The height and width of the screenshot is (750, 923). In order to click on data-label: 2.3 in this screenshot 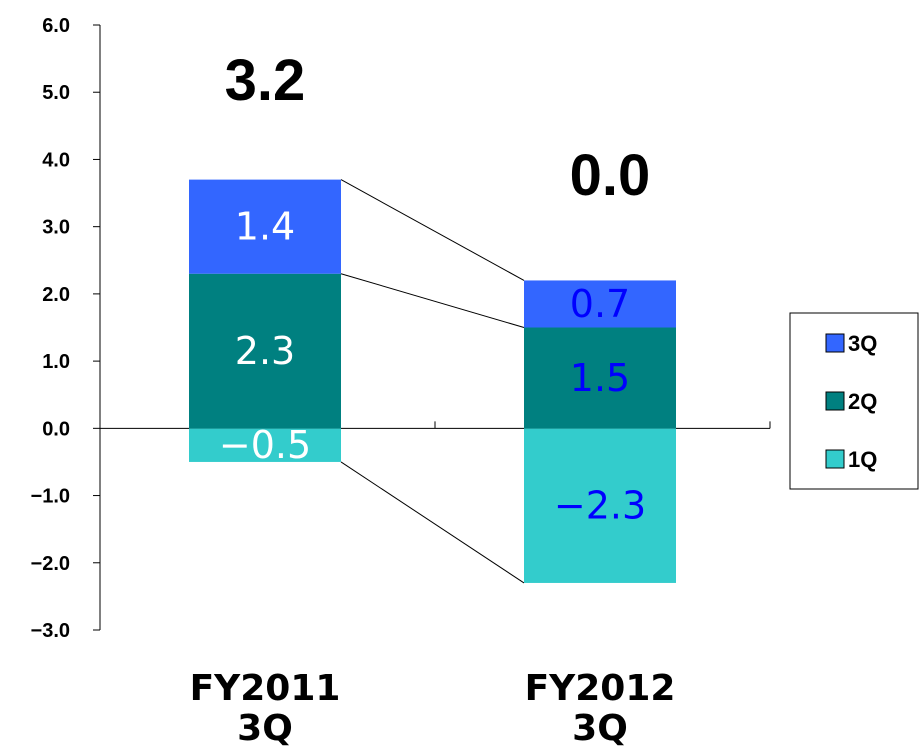, I will do `click(265, 351)`.